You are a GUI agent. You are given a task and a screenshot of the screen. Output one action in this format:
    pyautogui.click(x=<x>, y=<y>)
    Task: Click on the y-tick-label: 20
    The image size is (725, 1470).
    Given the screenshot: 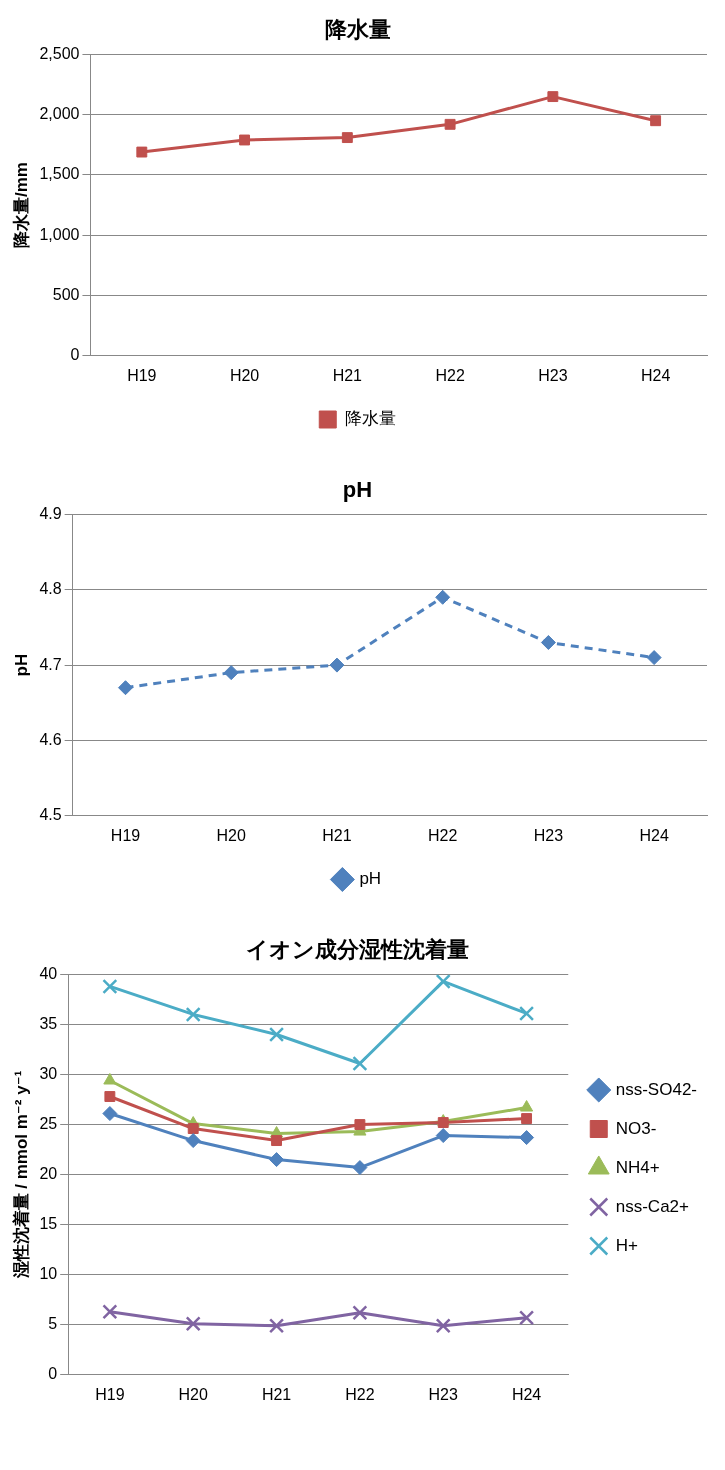 What is the action you would take?
    pyautogui.click(x=48, y=1174)
    